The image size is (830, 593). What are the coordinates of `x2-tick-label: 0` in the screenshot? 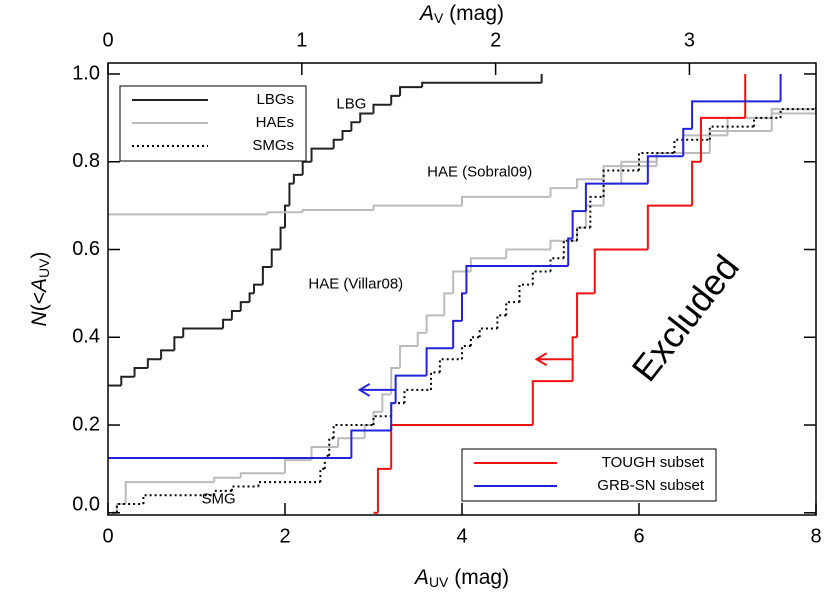 It's located at (107, 40).